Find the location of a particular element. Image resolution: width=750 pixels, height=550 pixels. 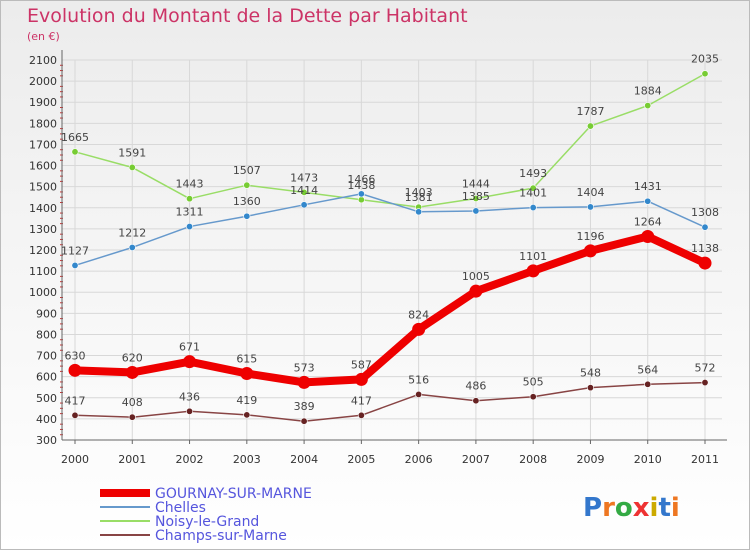

x-tick-label: 2005 is located at coordinates (361, 459).